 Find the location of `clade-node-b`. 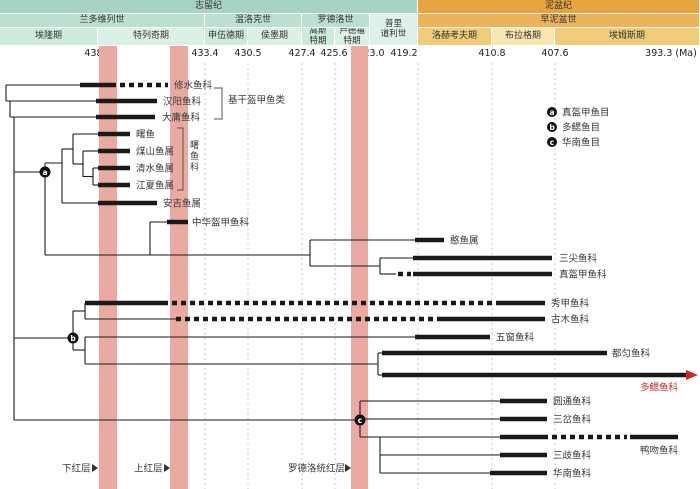

clade-node-b is located at coordinates (73, 338).